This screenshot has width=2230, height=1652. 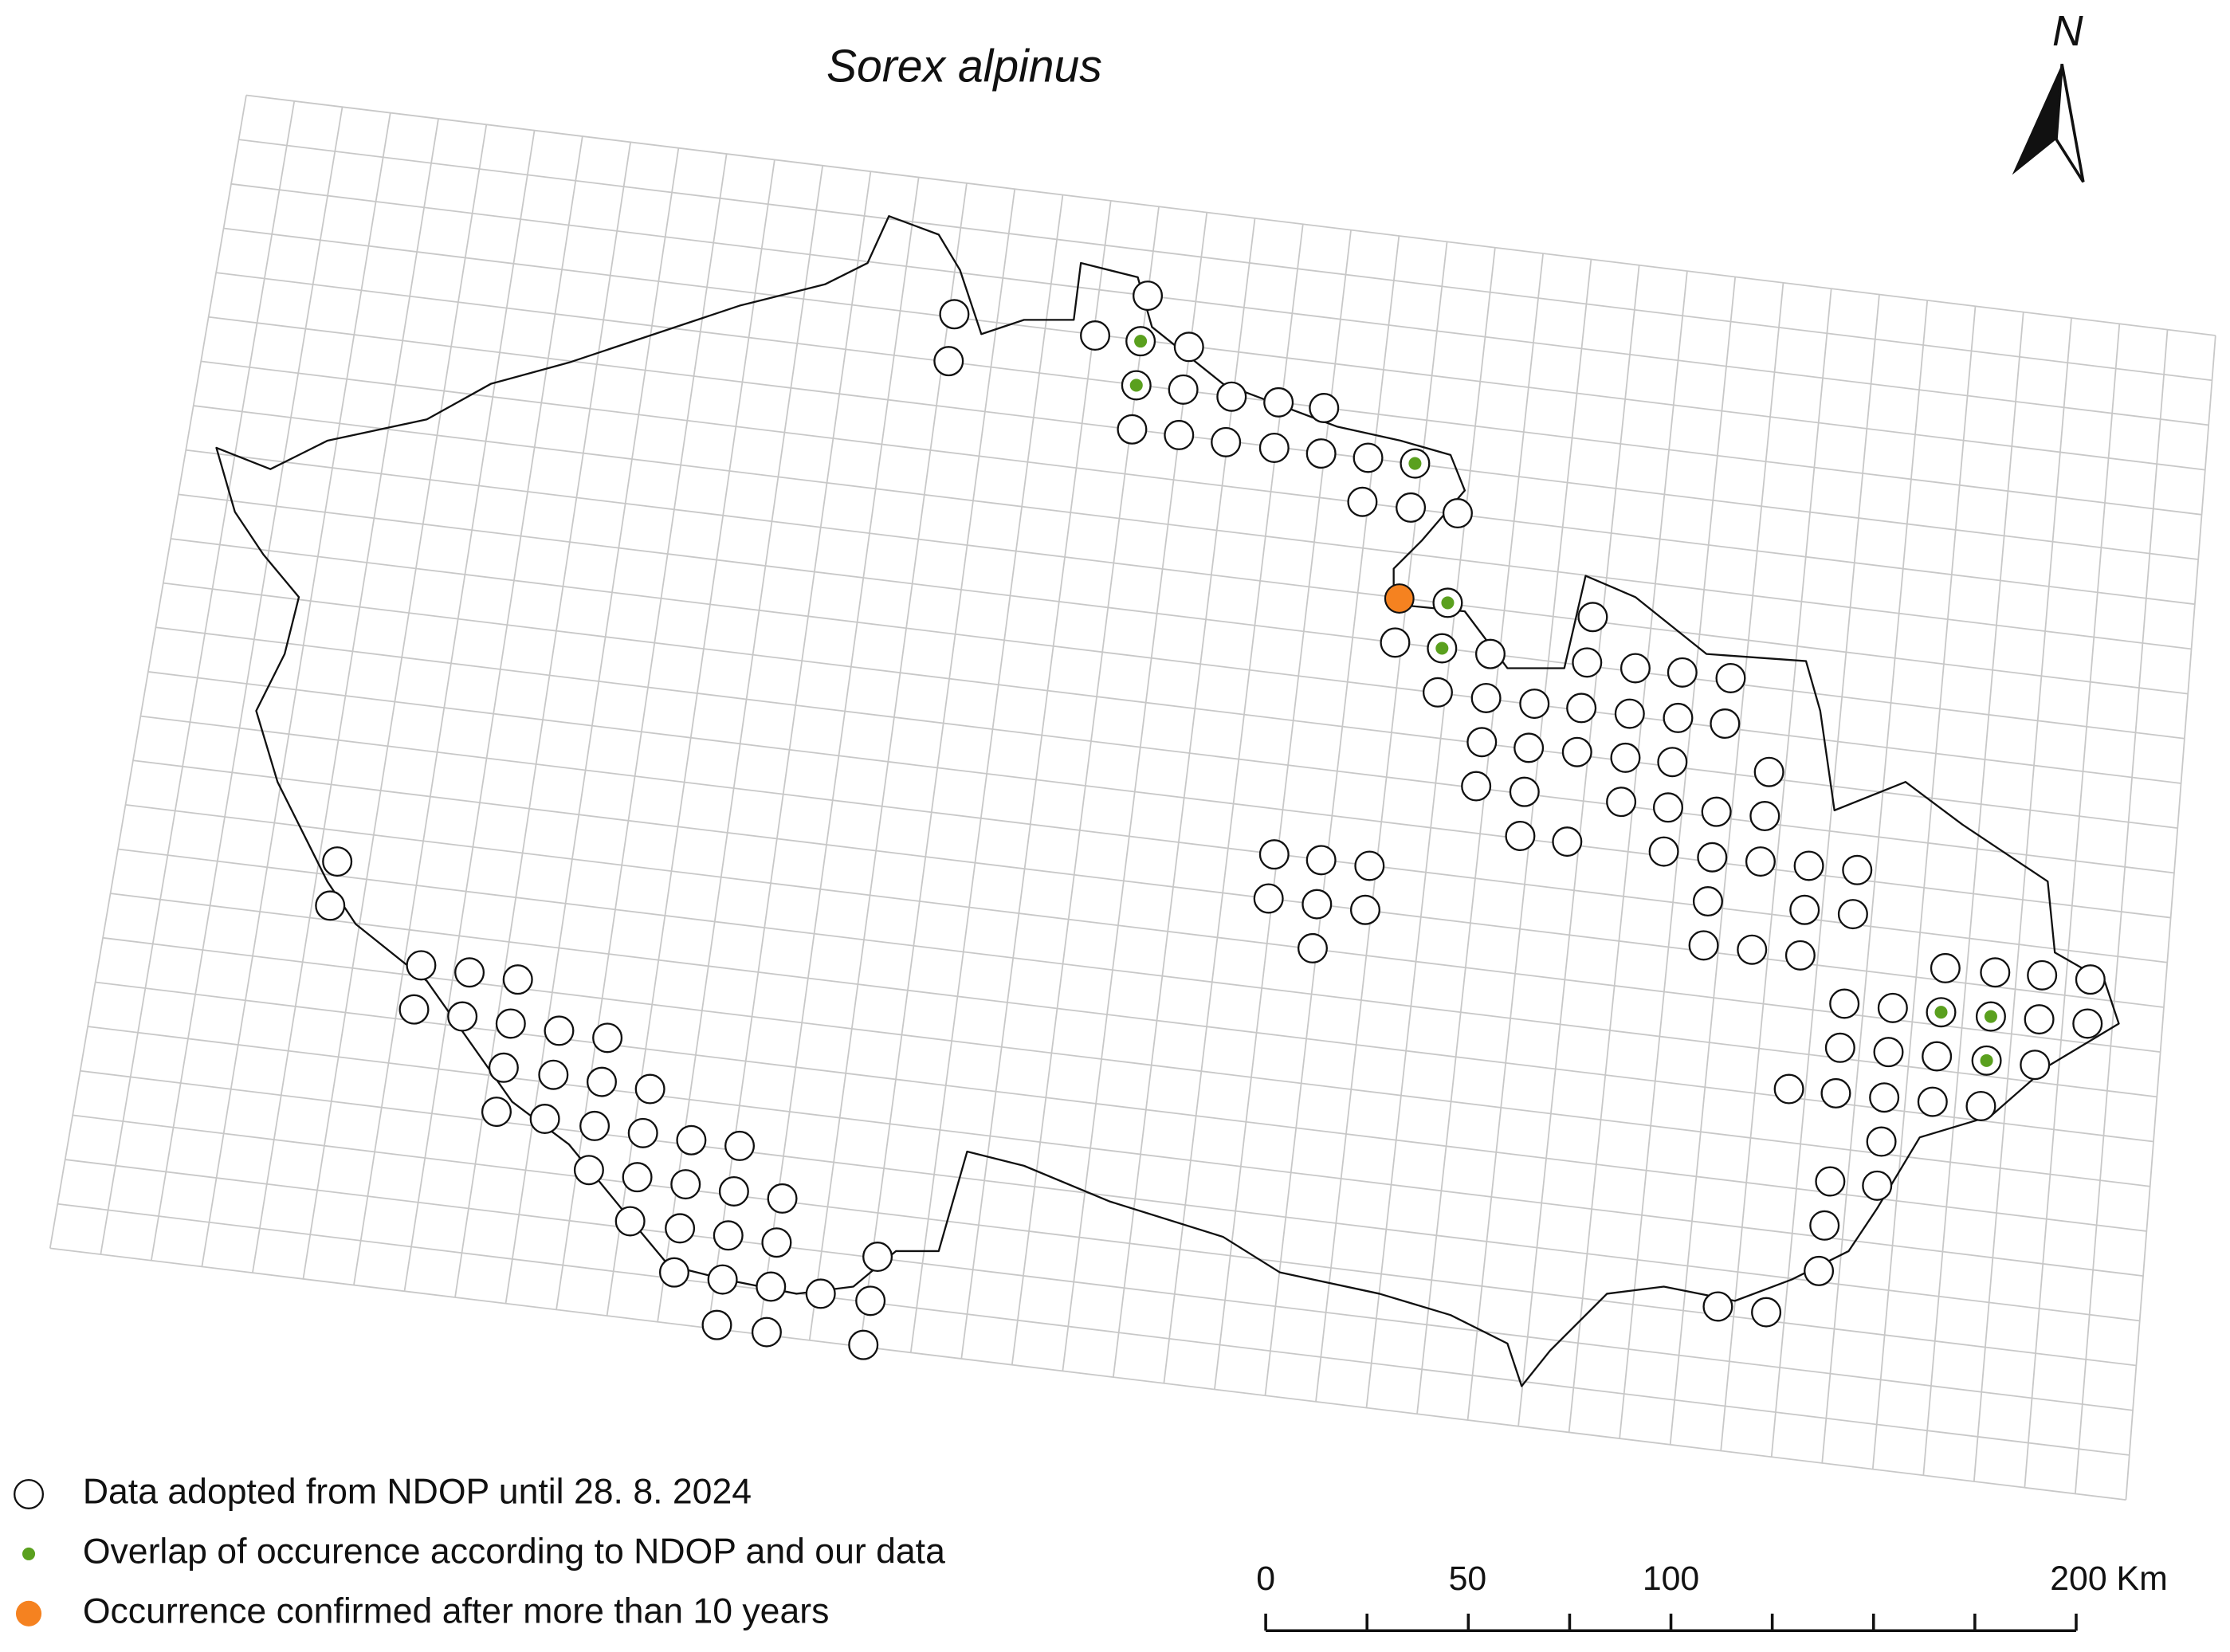 I want to click on scale-label: 0, so click(x=1265, y=1579).